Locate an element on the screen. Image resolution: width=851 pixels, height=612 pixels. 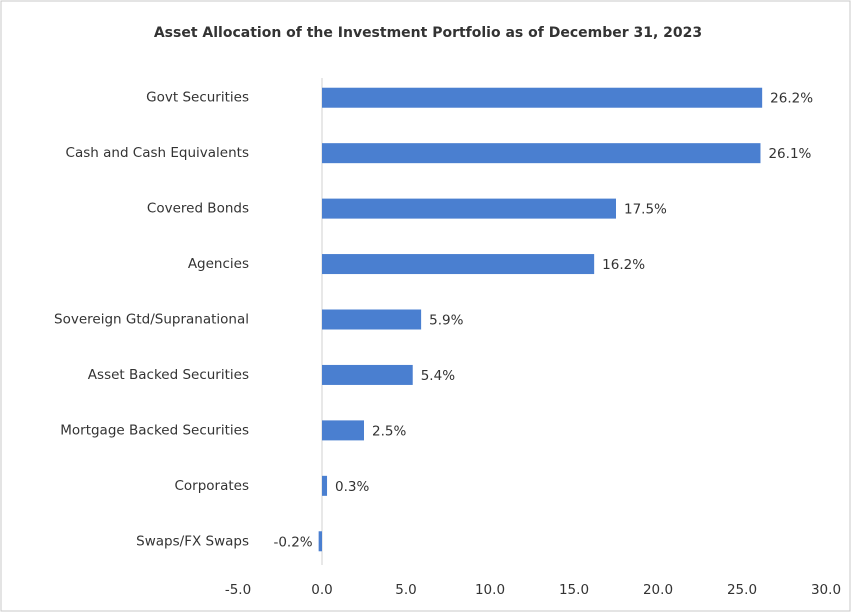
x-tick-label: 25.0 is located at coordinates (742, 590).